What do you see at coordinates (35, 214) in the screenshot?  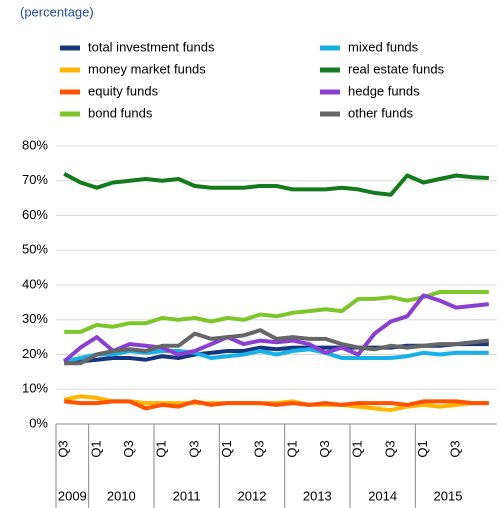 I see `y-tick-label: 60%` at bounding box center [35, 214].